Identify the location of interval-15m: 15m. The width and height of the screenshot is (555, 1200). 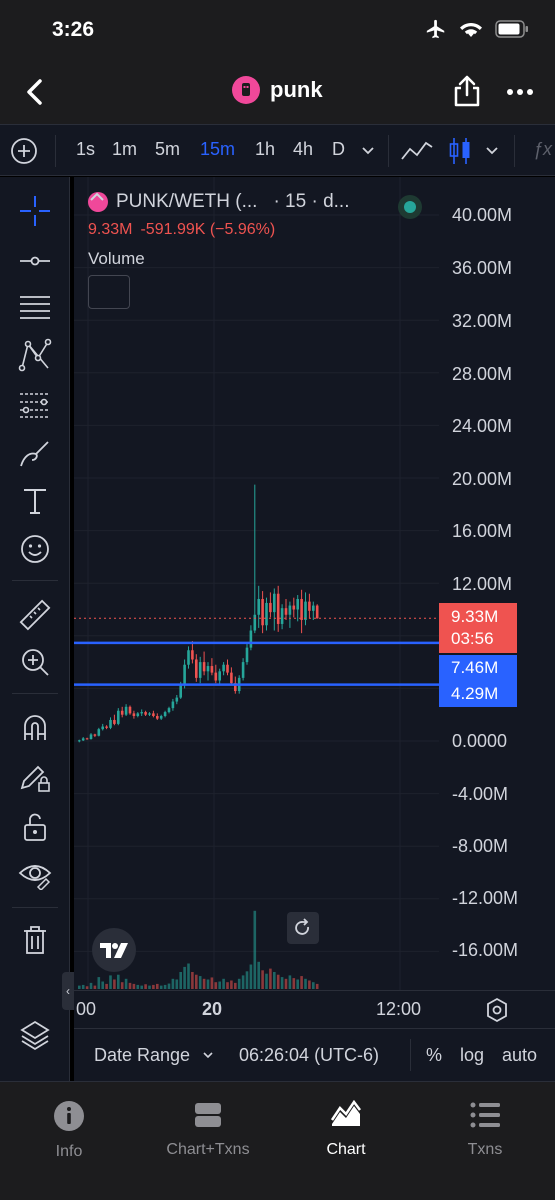
(218, 149).